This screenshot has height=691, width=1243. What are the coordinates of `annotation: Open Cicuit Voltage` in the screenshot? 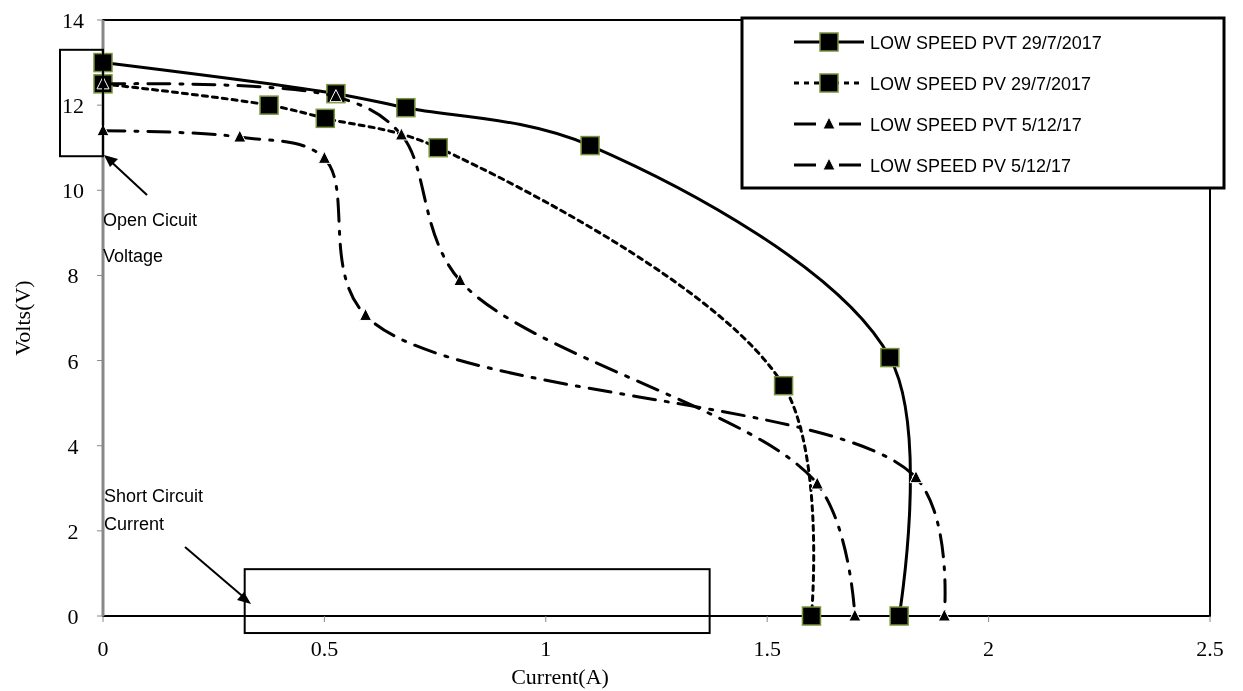 It's located at (150, 238).